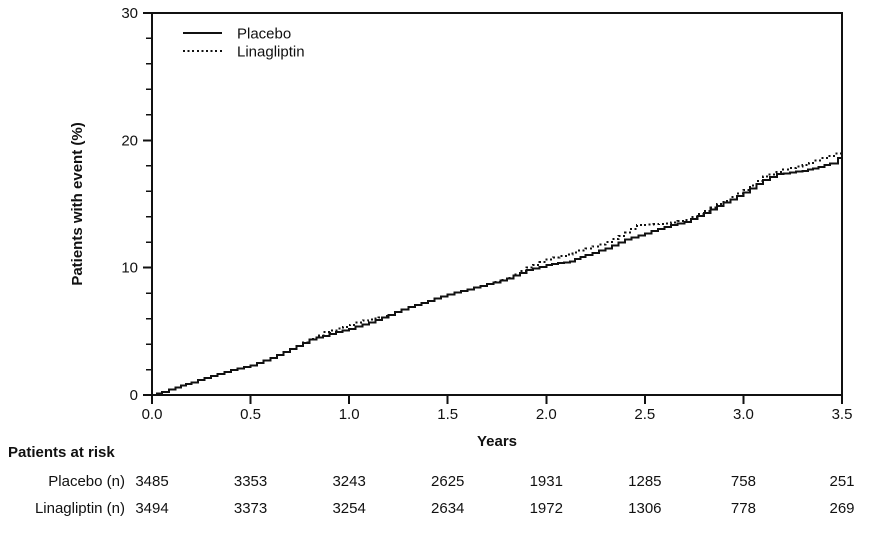  What do you see at coordinates (645, 481) in the screenshot?
I see `risk-value: 1285` at bounding box center [645, 481].